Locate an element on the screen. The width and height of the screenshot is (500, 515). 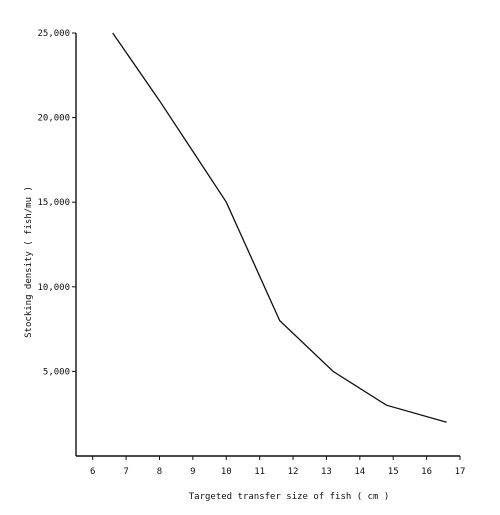
x-tick-label: 6 is located at coordinates (92, 472).